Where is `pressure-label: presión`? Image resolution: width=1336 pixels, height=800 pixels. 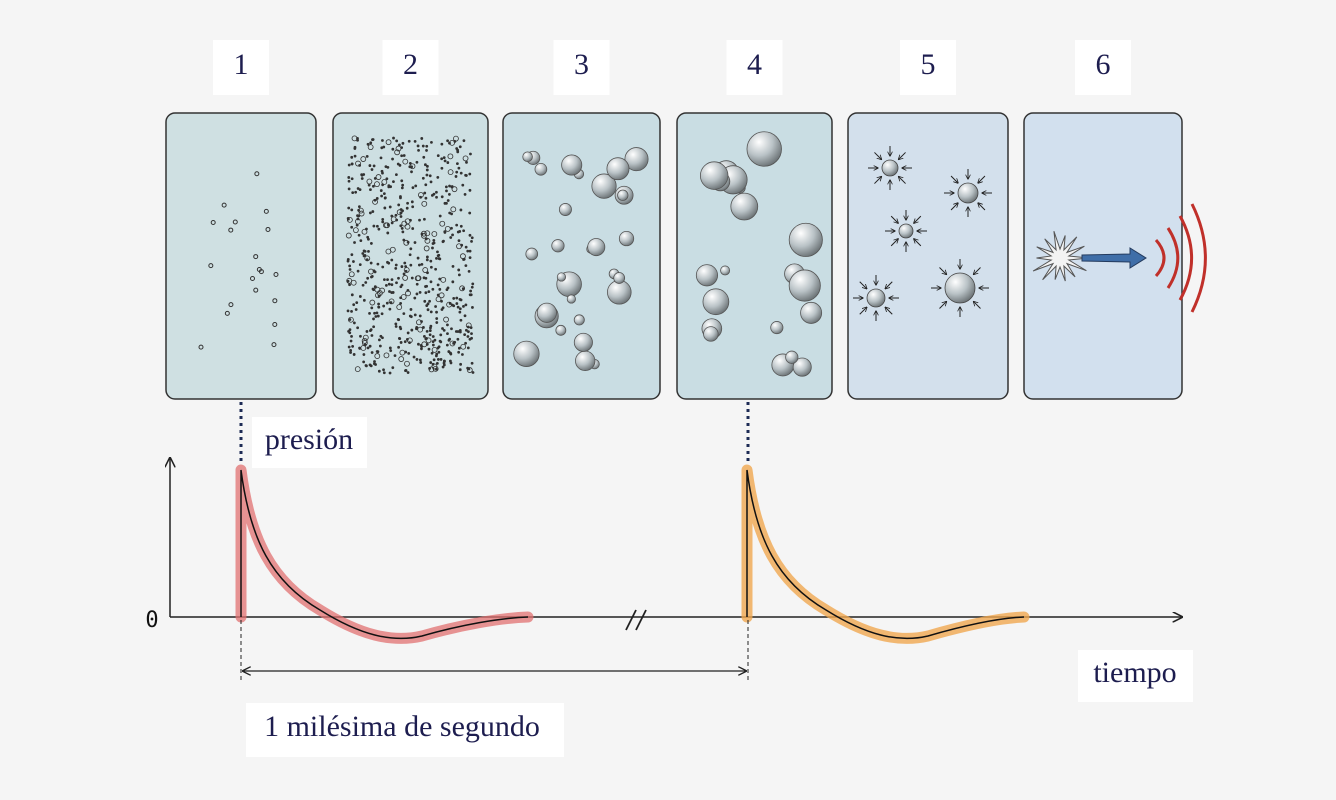
pressure-label: presión is located at coordinates (309, 439).